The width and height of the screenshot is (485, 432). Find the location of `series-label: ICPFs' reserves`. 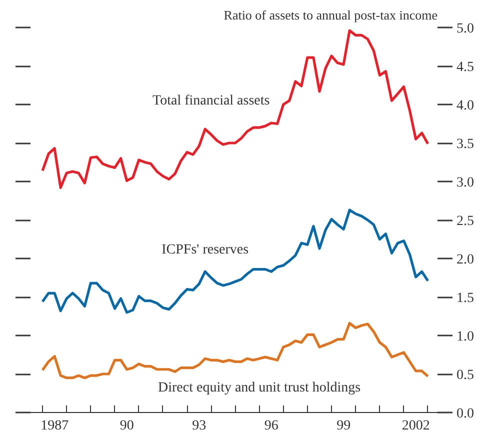

series-label: ICPFs' reserves is located at coordinates (205, 250).